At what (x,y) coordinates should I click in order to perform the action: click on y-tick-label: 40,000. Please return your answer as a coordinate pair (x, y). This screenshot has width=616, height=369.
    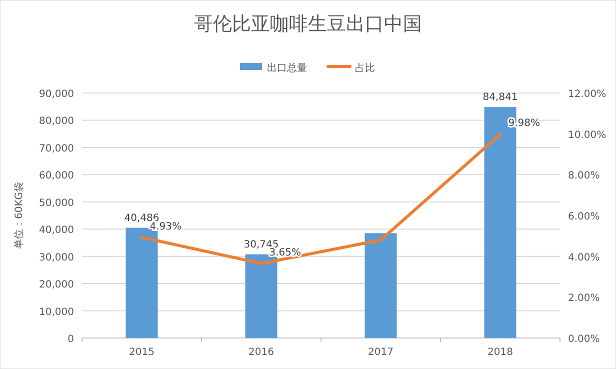
    Looking at the image, I should click on (56, 230).